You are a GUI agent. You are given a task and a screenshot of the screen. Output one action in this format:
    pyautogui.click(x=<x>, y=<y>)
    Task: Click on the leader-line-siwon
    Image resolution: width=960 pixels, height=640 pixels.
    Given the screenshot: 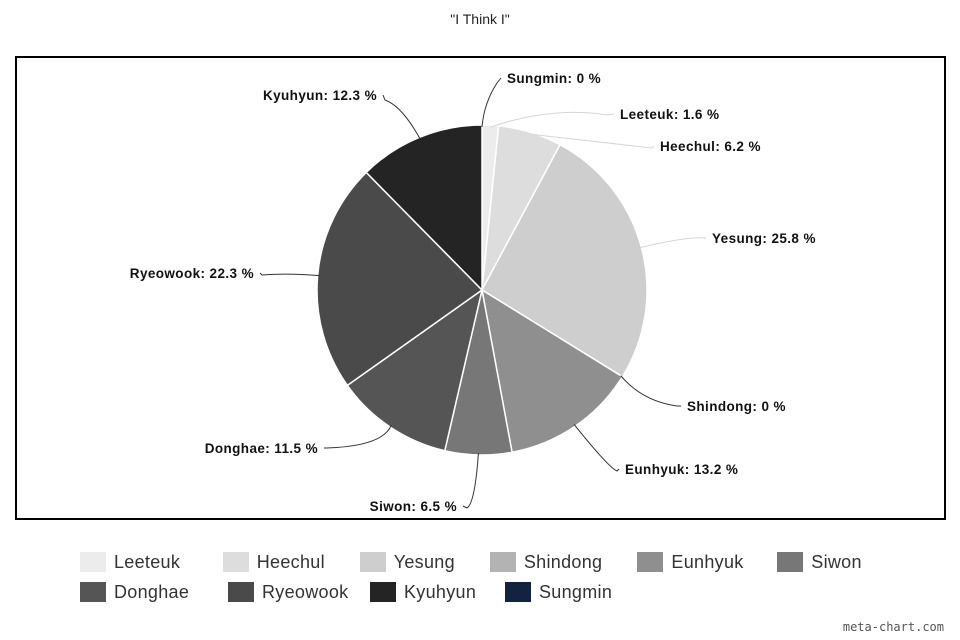 What is the action you would take?
    pyautogui.click(x=470, y=480)
    